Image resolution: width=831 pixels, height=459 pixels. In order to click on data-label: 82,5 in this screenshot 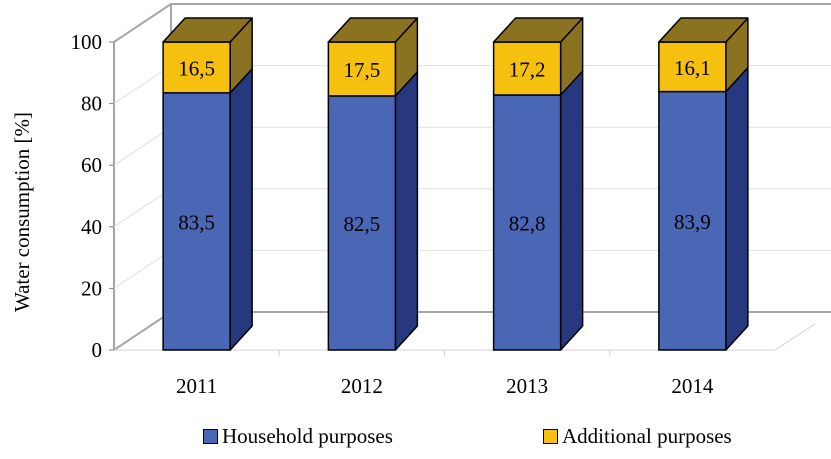, I will do `click(362, 224)`.